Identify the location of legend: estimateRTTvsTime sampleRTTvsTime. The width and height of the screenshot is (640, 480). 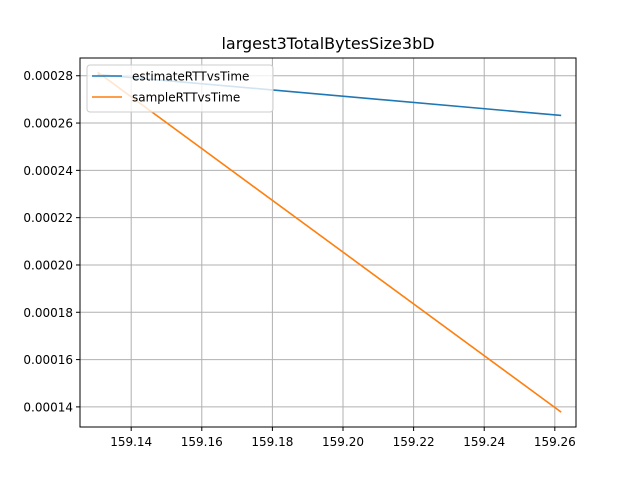
(180, 88).